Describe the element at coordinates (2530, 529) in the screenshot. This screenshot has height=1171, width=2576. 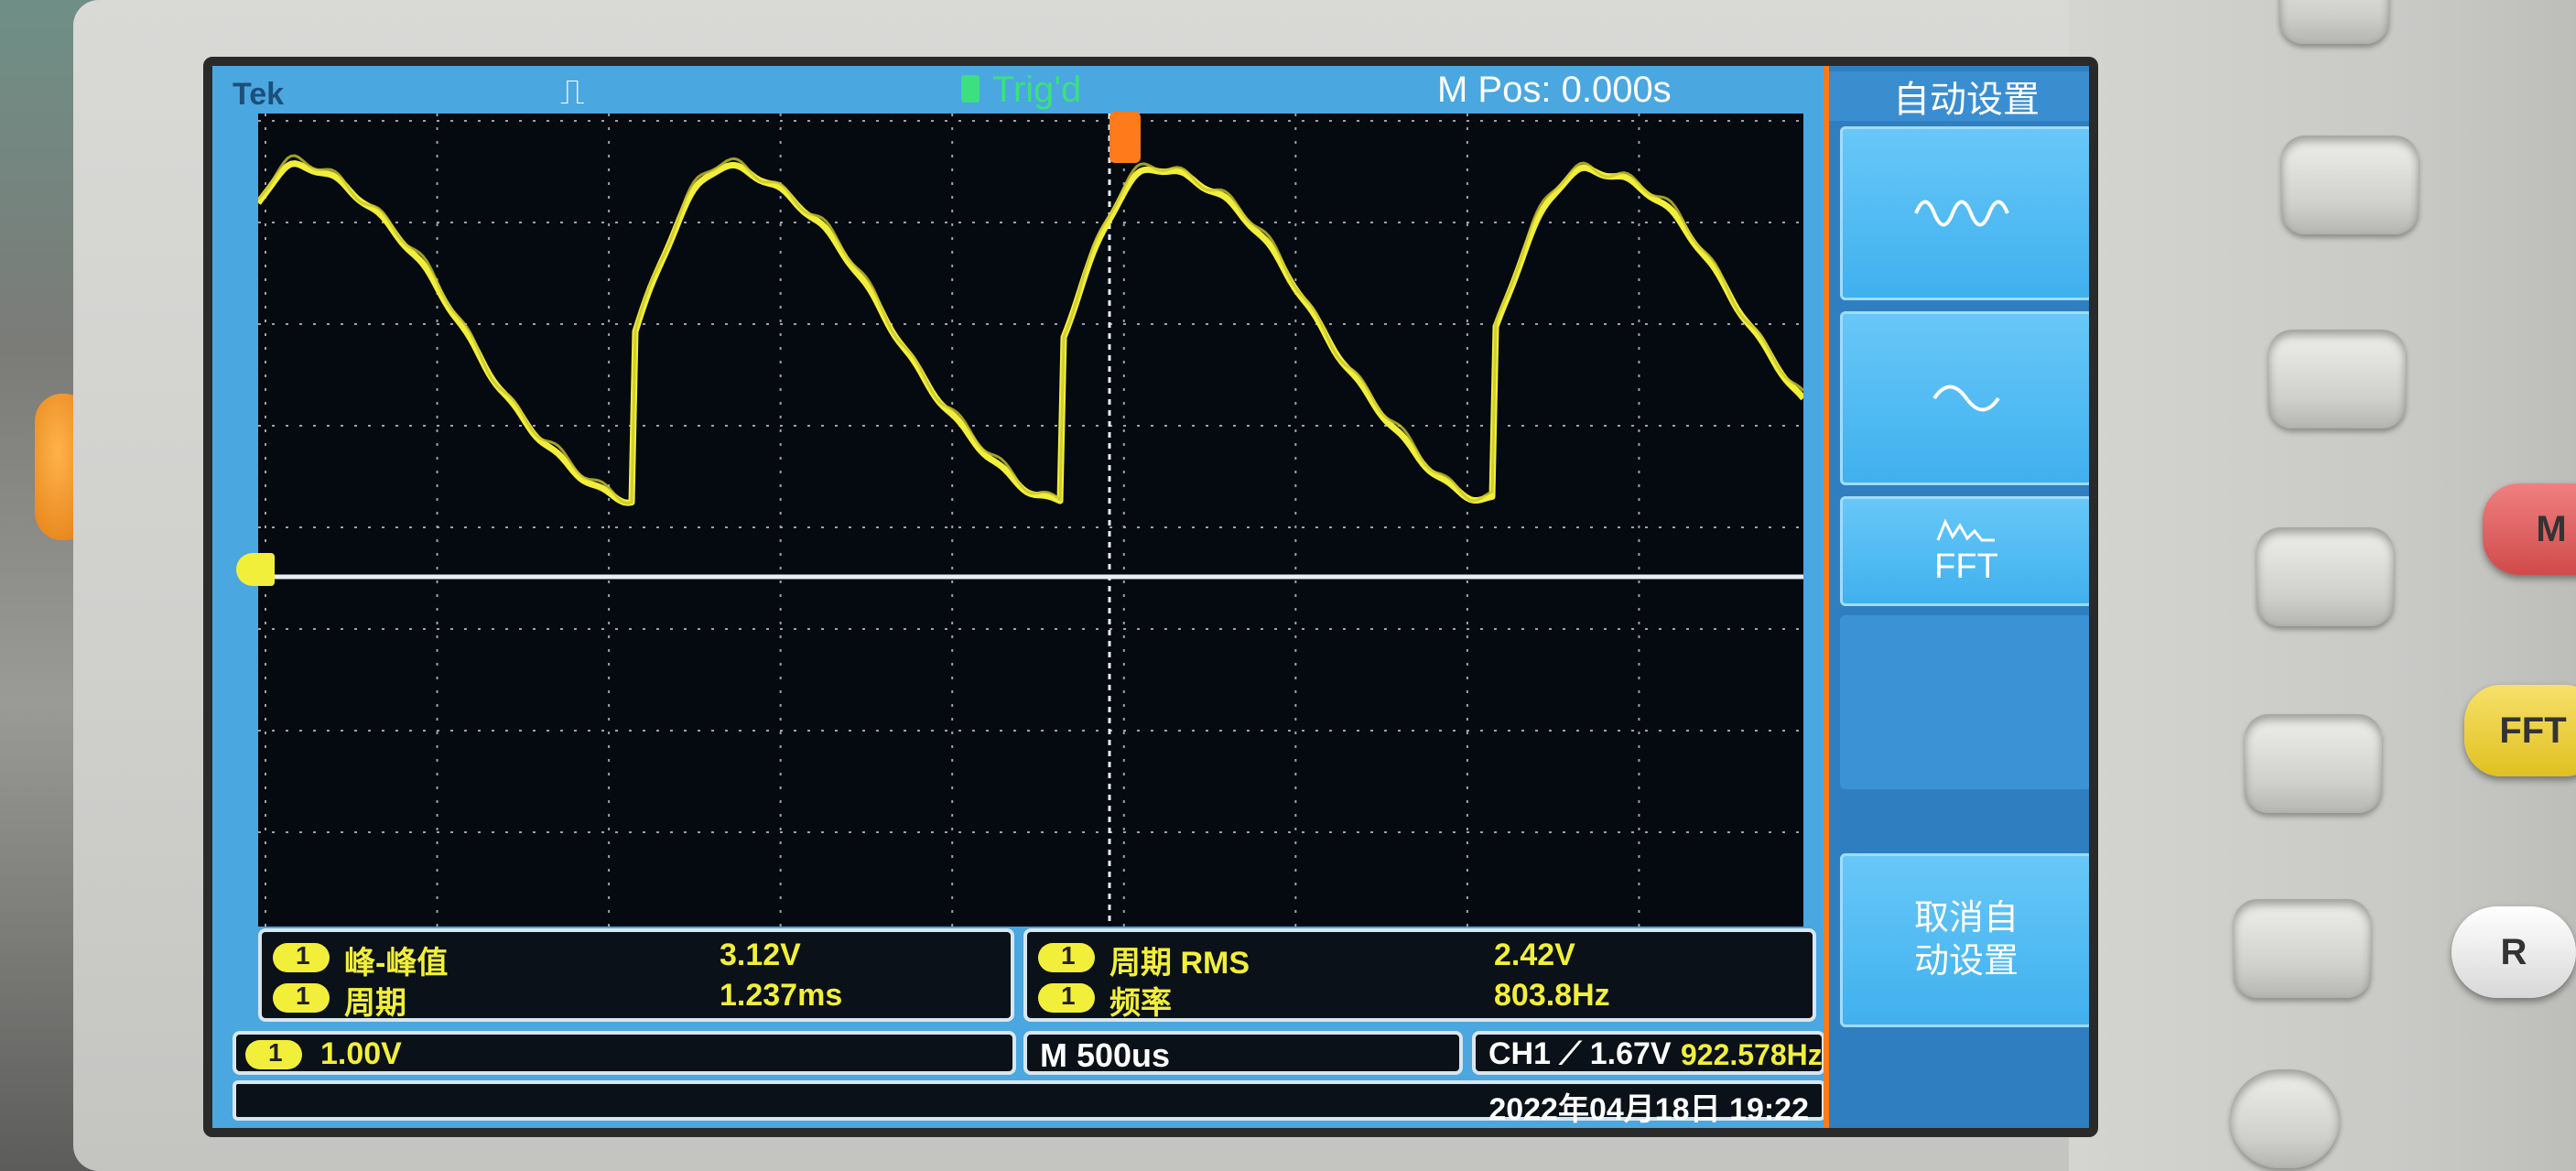
I see `m-button: M` at that location.